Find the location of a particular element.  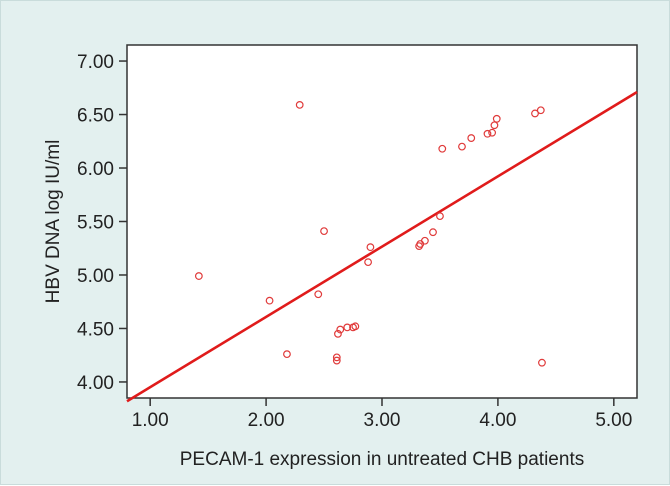

y-axis-title: HBV DNA log IU/ml is located at coordinates (53, 222).